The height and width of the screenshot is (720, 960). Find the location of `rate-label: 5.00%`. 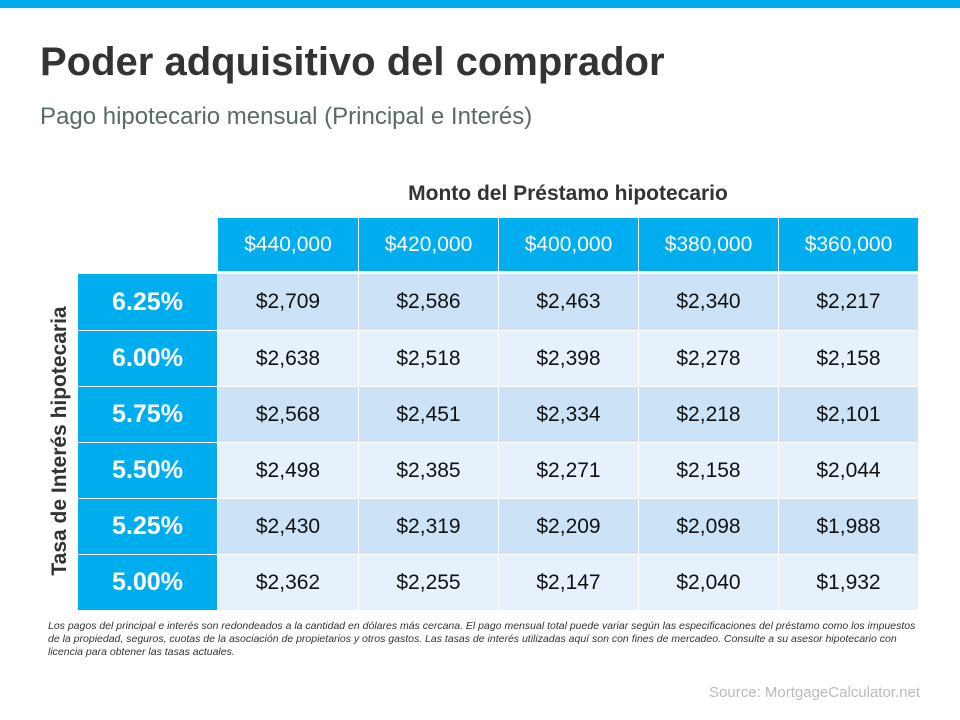

rate-label: 5.00% is located at coordinates (147, 582).